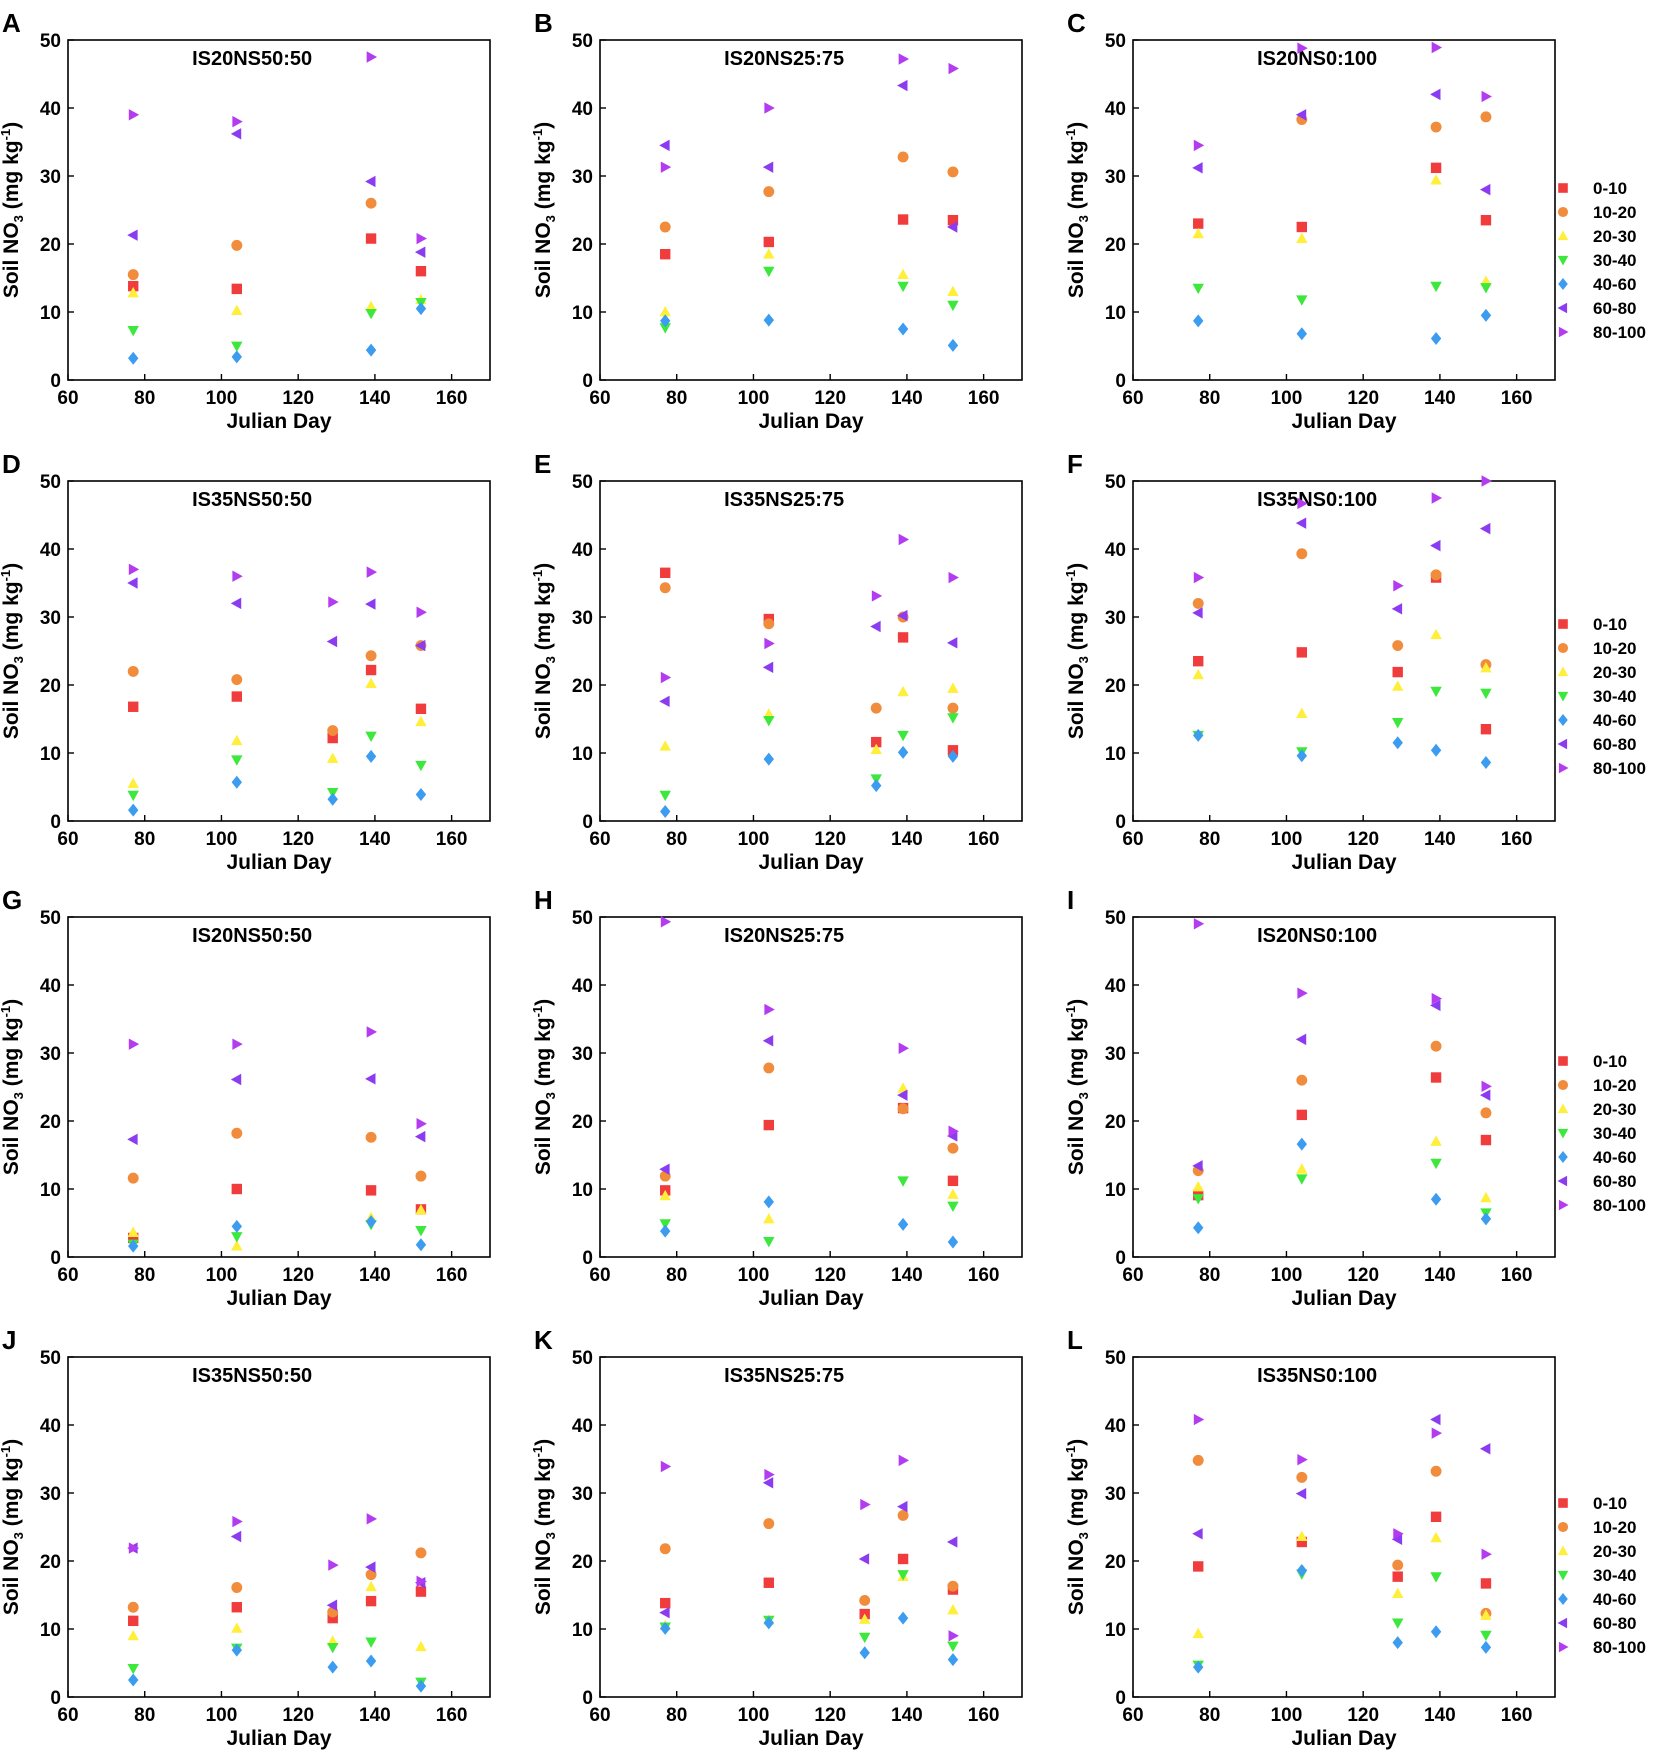 The height and width of the screenshot is (1756, 1654). Describe the element at coordinates (1614, 236) in the screenshot. I see `legend-label-20-30: 20-30` at that location.